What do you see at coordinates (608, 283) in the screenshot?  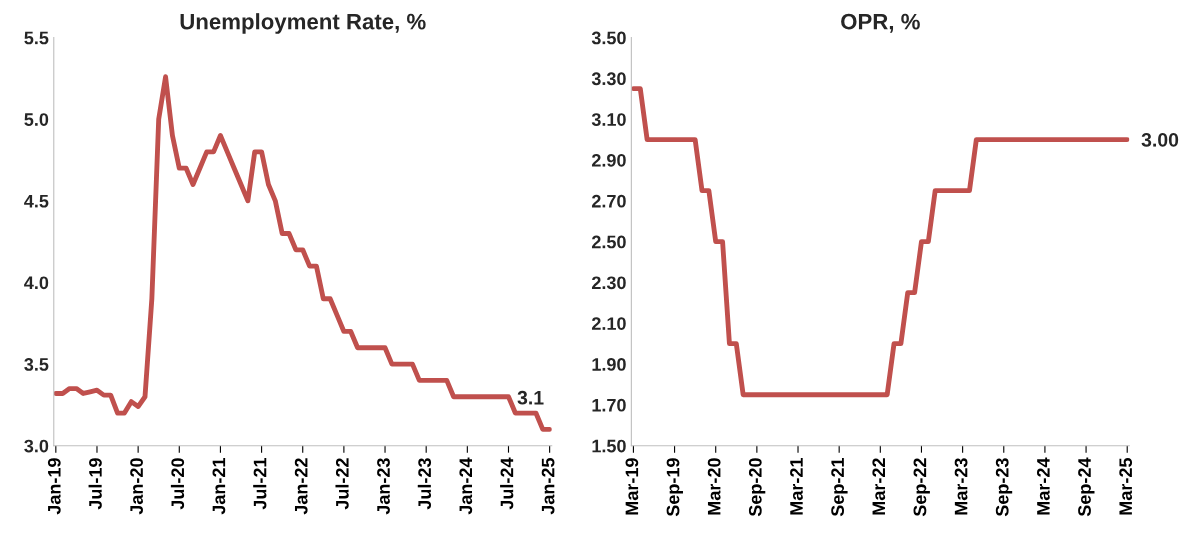 I see `y-tick-label: 2.30` at bounding box center [608, 283].